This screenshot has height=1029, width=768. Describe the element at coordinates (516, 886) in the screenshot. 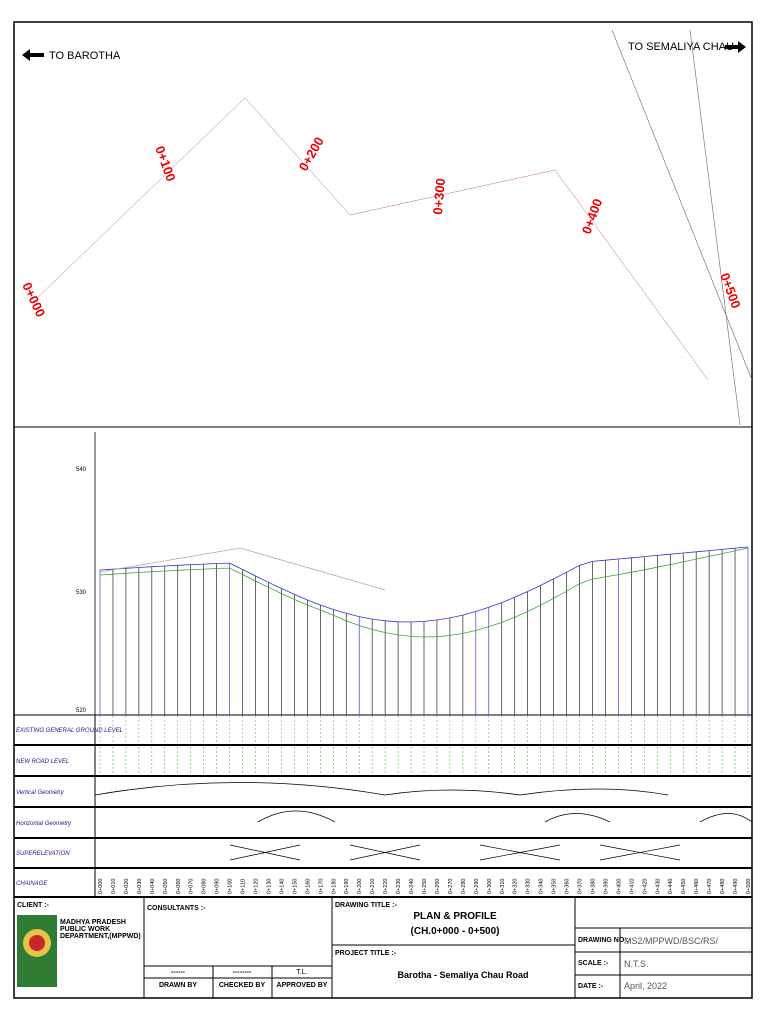

I see `chainage-label: 0+320` at that location.